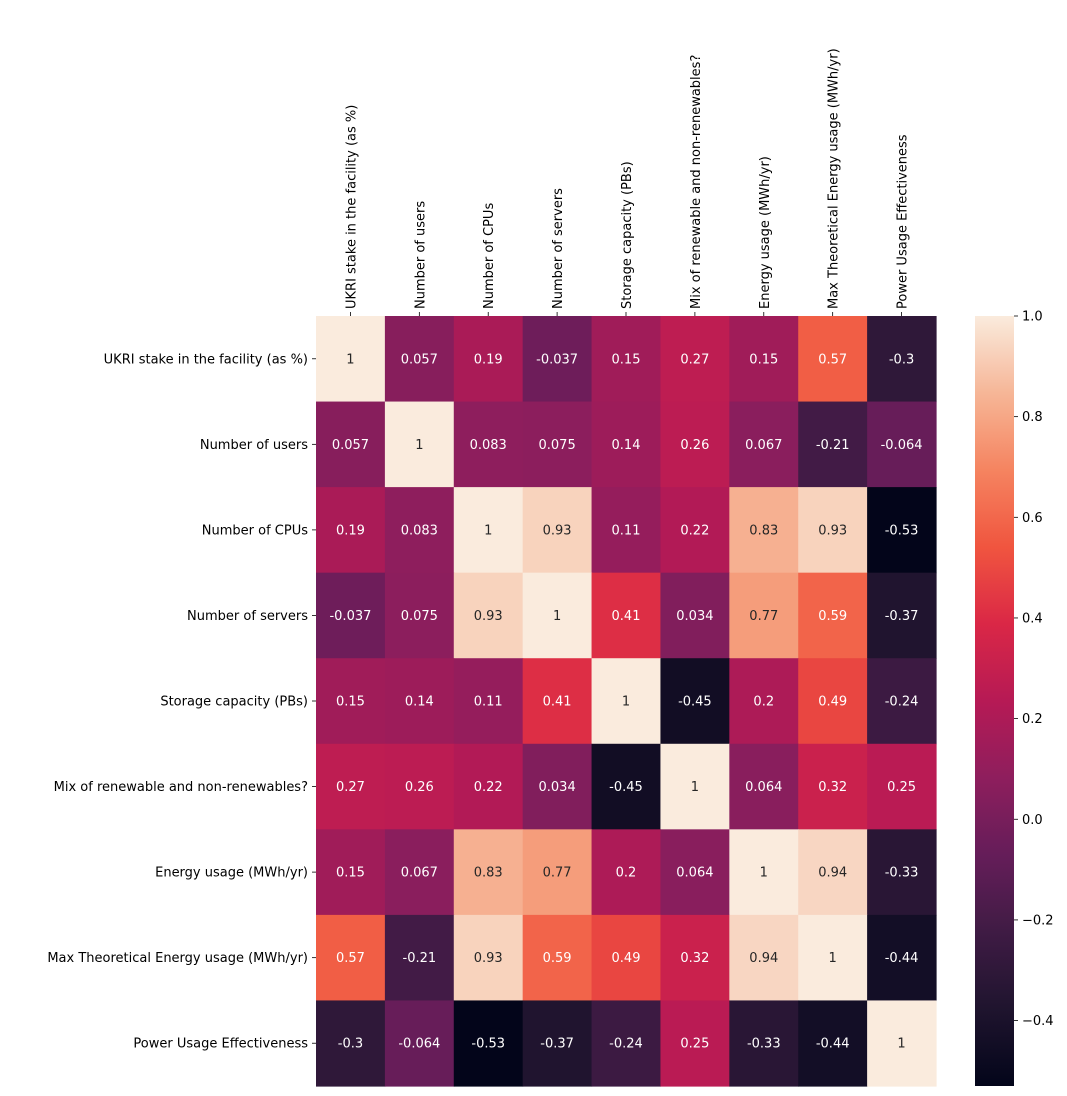  I want to click on cell-annotation: 0.2, so click(626, 873).